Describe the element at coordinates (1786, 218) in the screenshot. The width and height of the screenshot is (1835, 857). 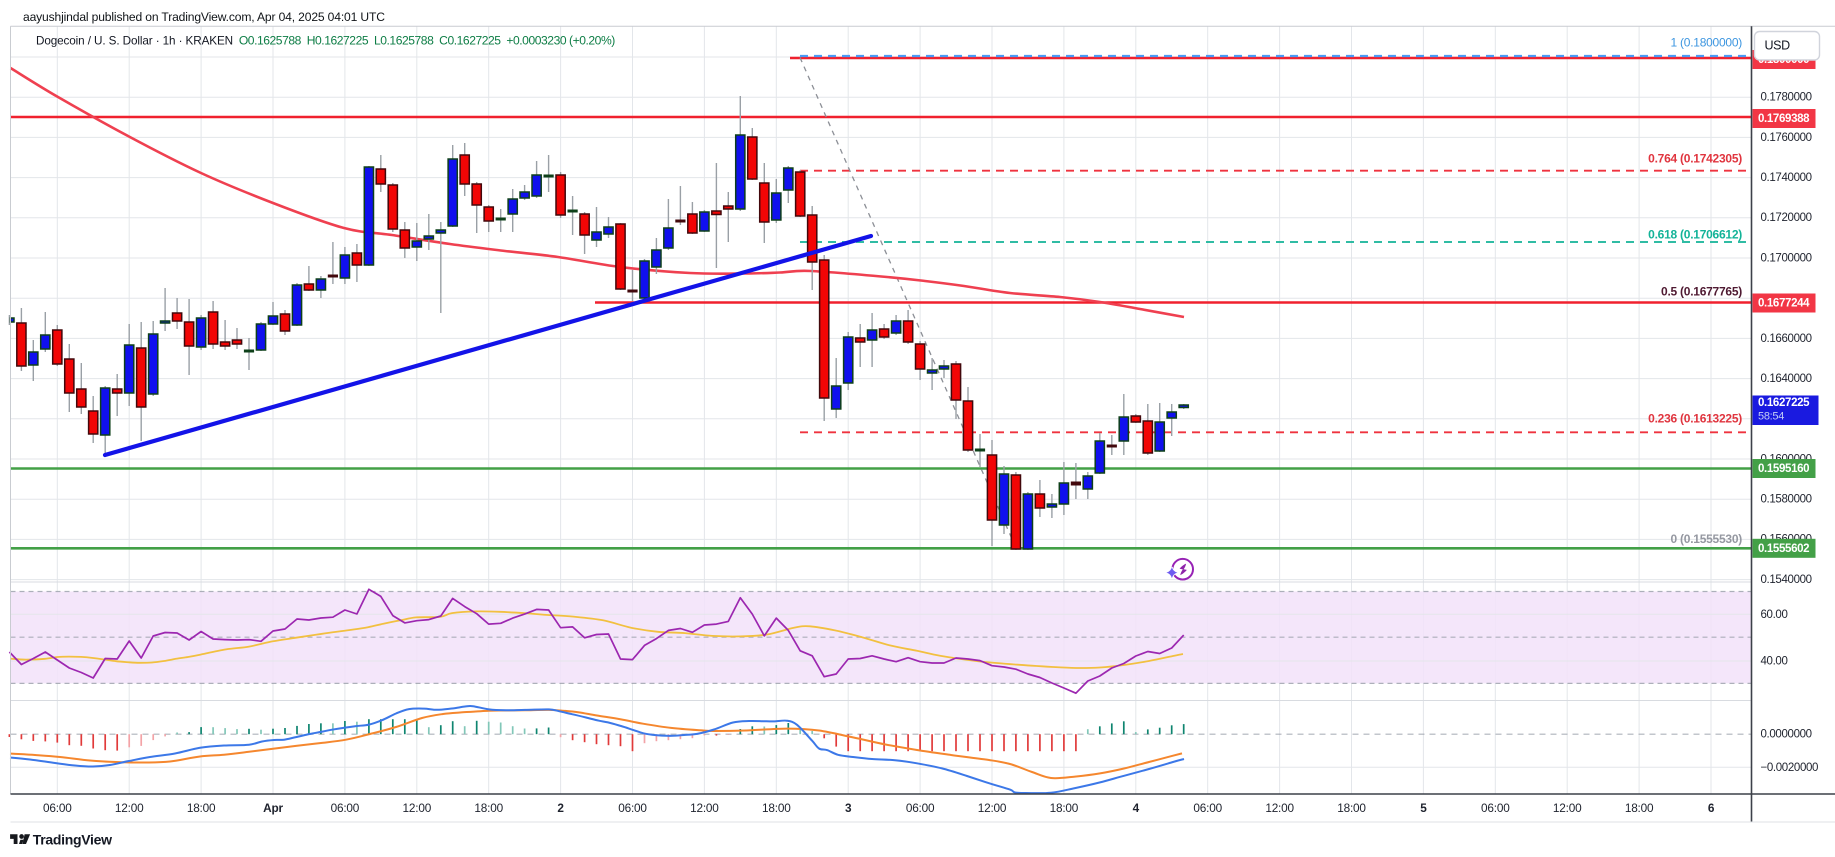
I see `svg-text: 0.1720000` at that location.